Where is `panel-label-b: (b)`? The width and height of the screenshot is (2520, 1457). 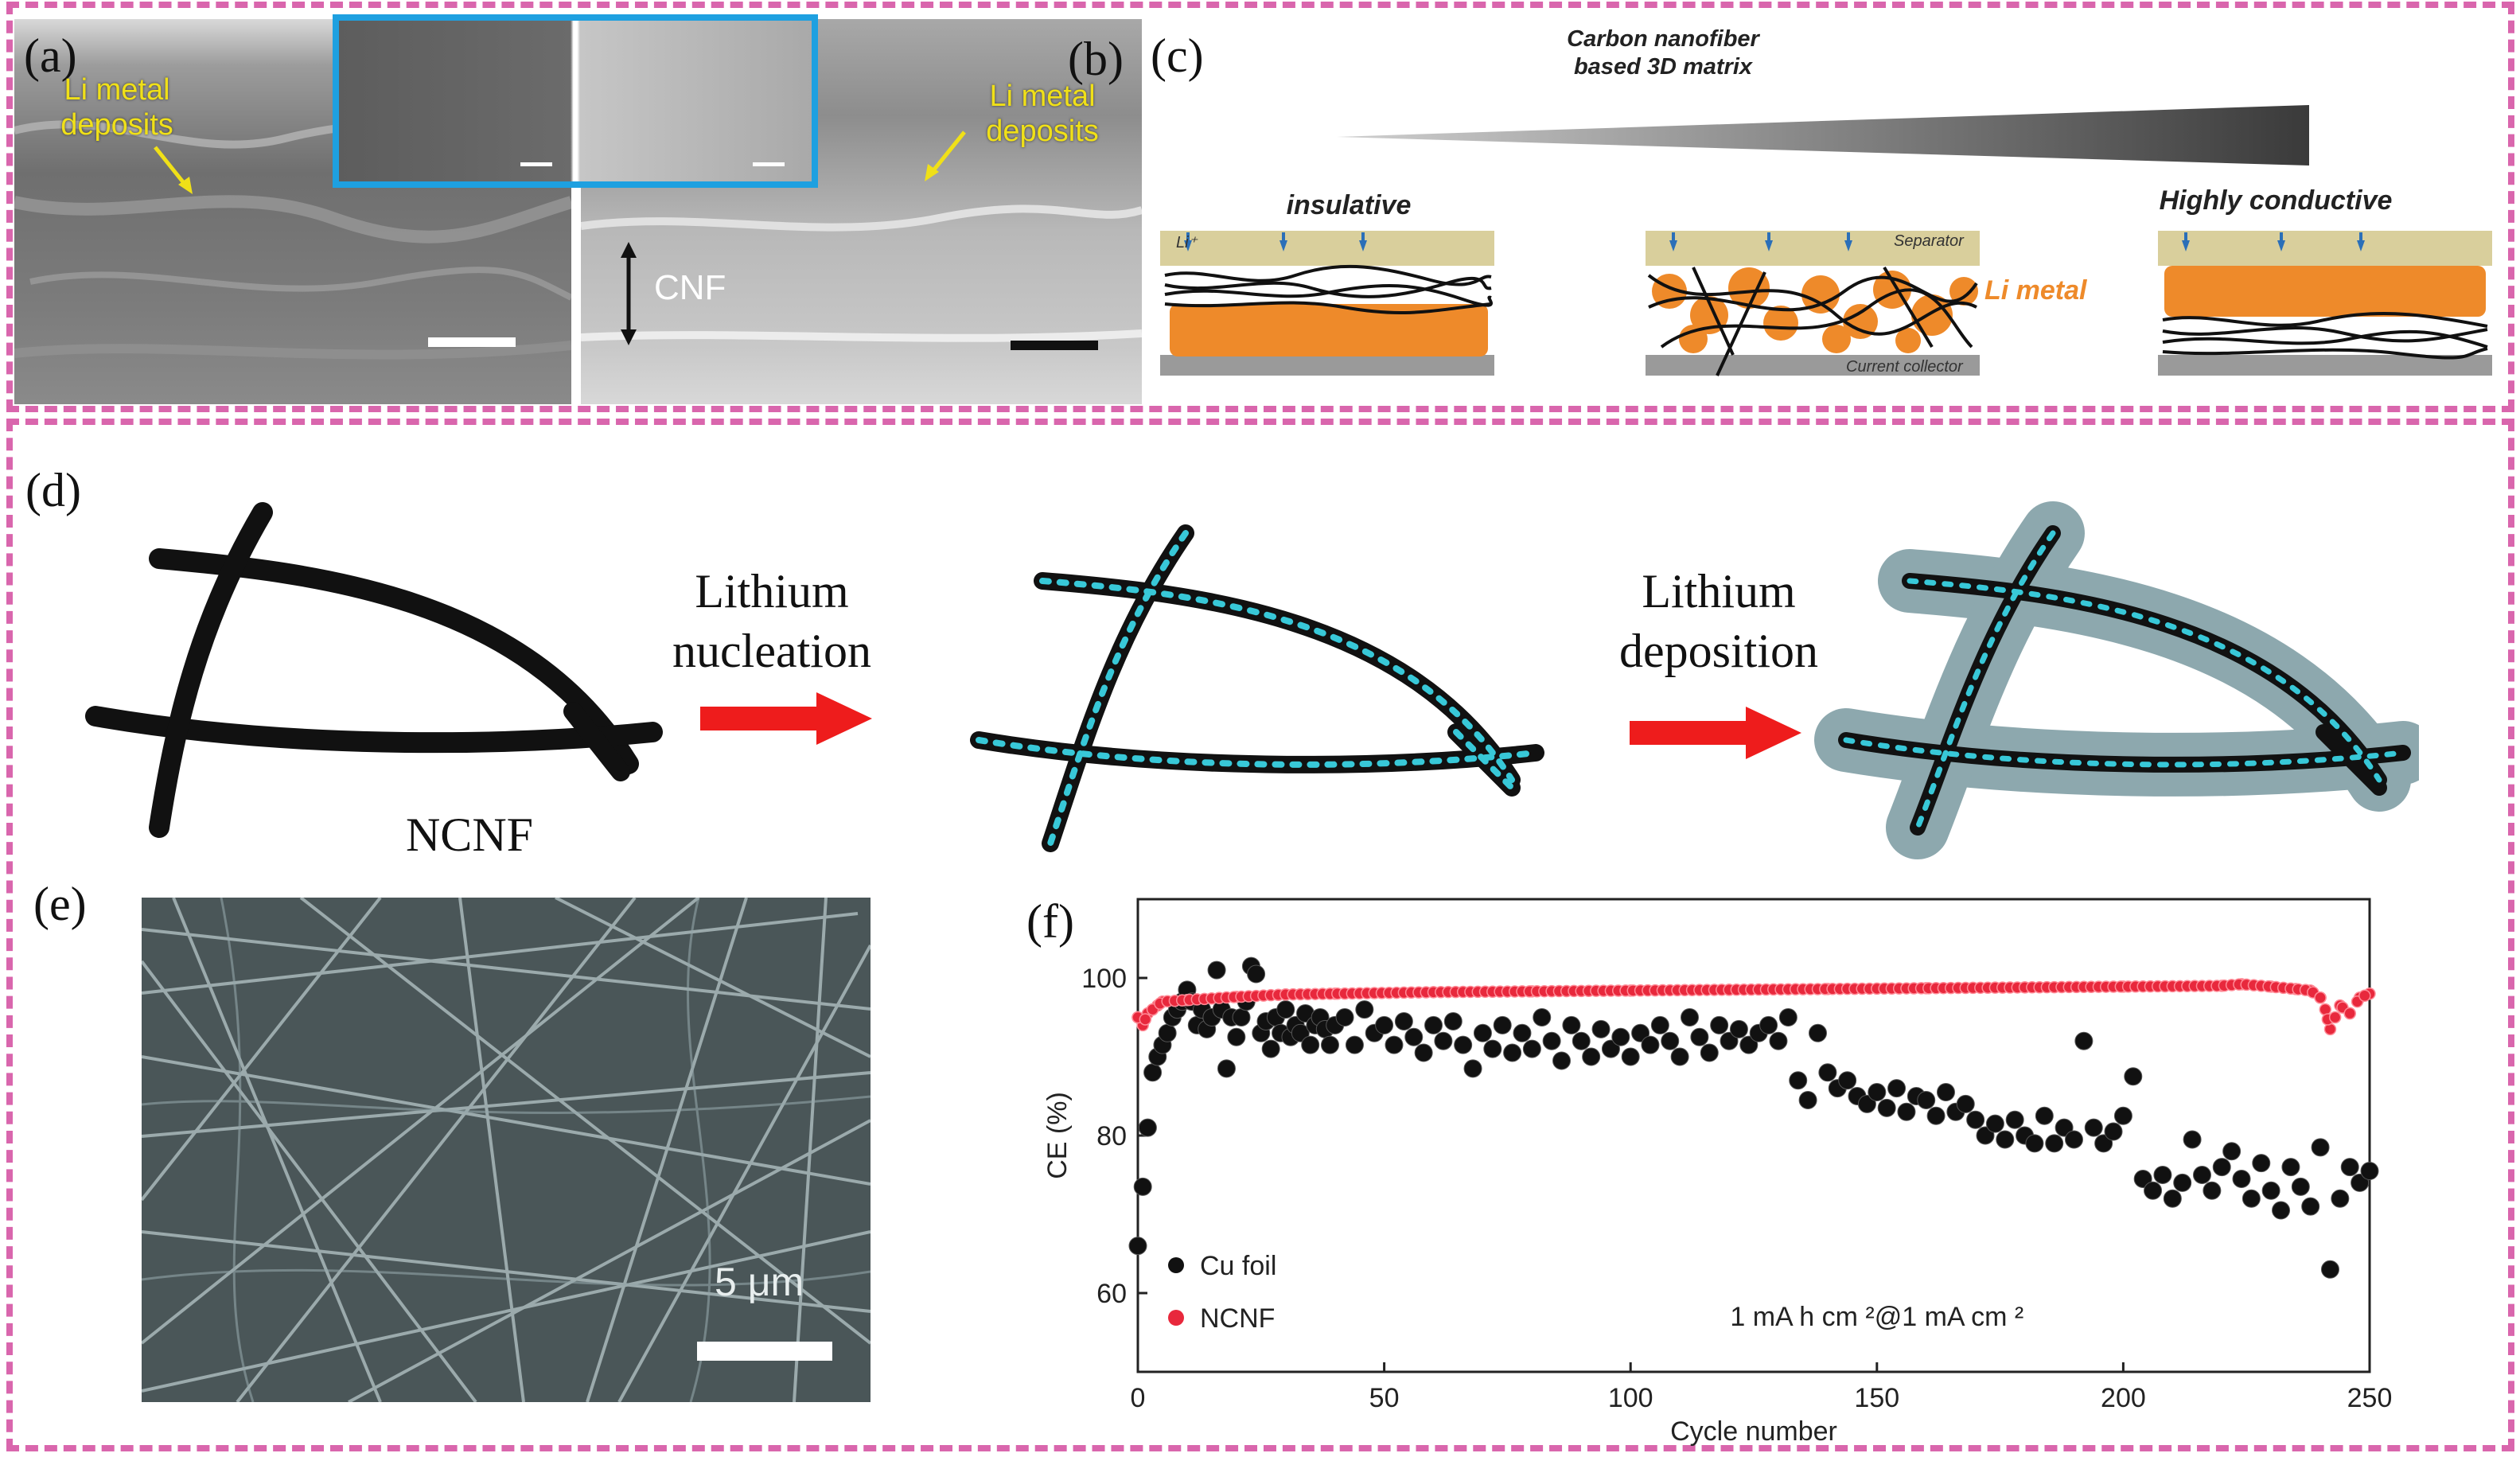
panel-label-b: (b) is located at coordinates (1096, 59).